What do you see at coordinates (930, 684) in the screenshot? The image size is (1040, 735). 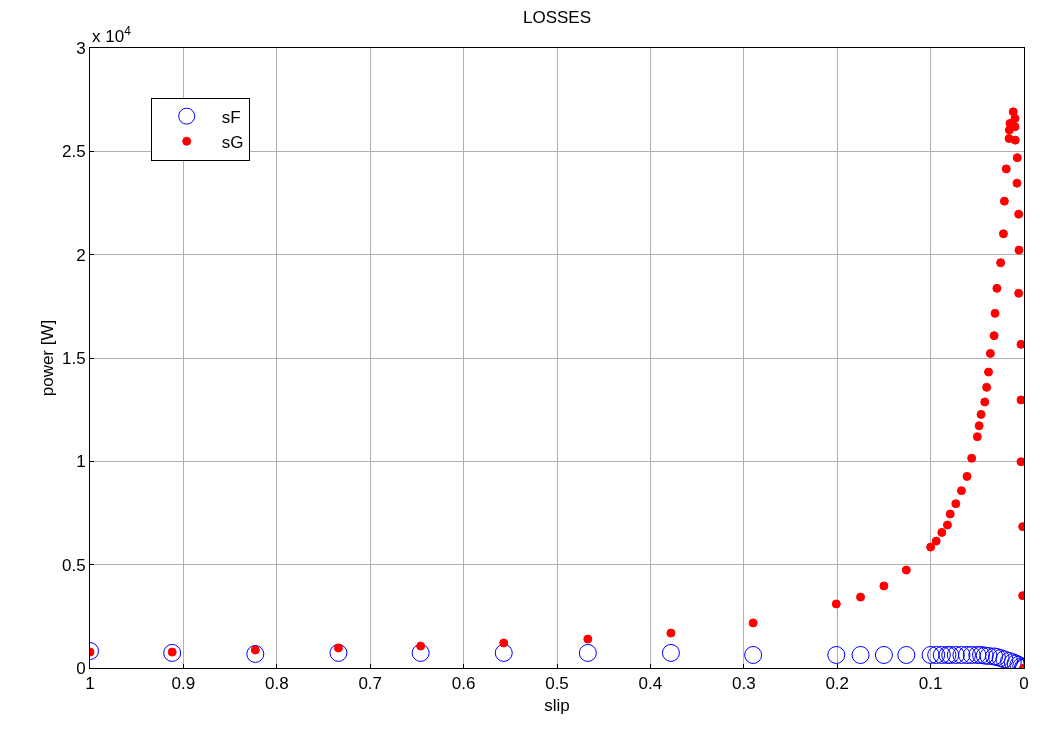 I see `x-tick-label: 0.1` at bounding box center [930, 684].